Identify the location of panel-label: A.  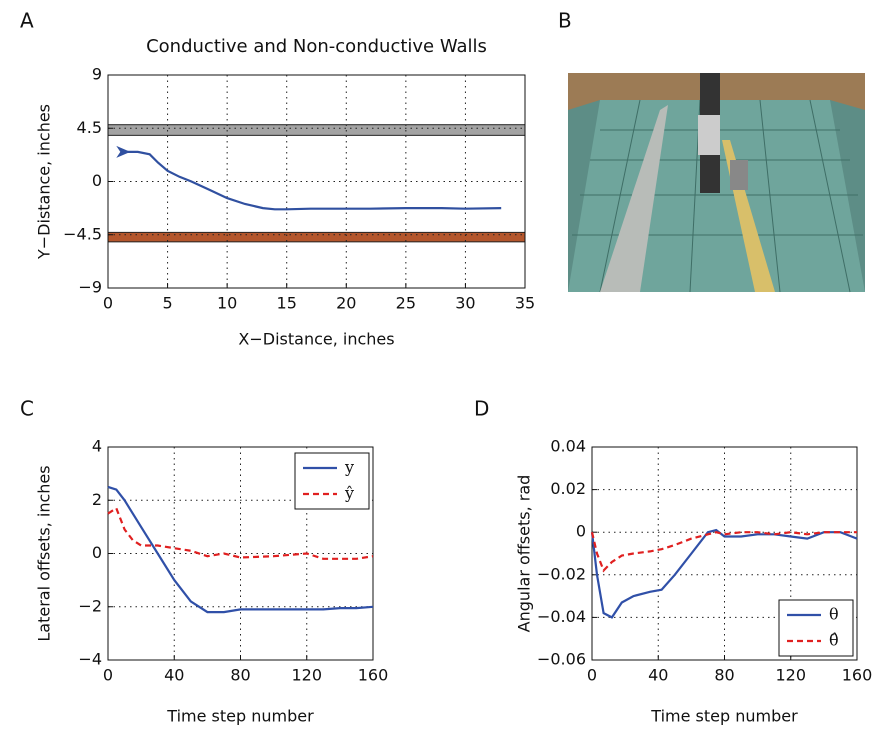
(27, 21).